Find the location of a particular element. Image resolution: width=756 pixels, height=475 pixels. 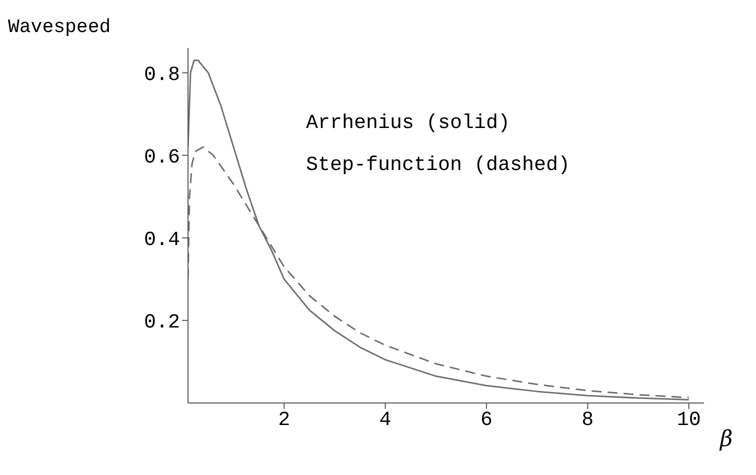

x-tick-label: 6 is located at coordinates (486, 420).